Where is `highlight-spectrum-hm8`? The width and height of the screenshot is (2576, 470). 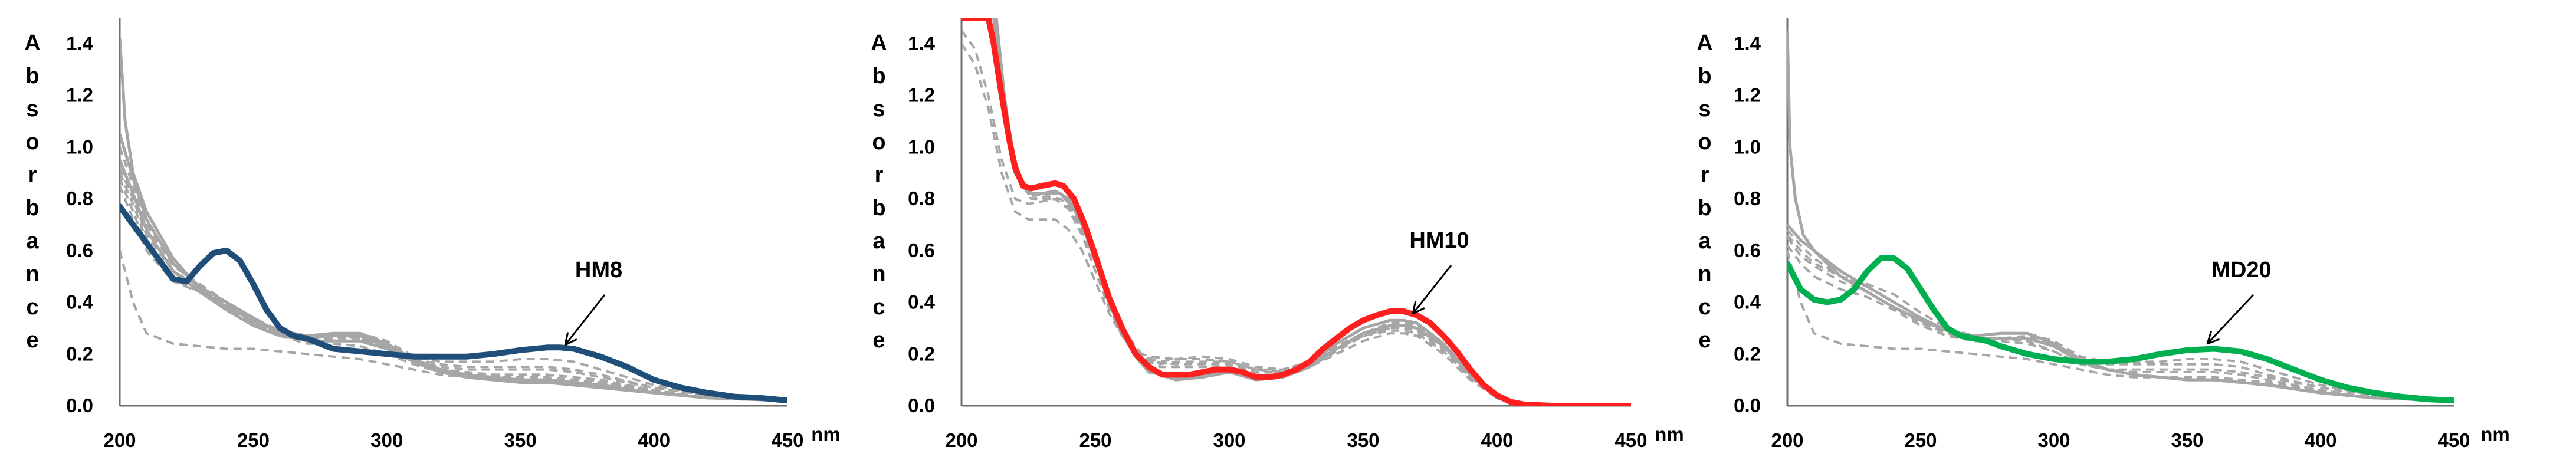
highlight-spectrum-hm8 is located at coordinates (453, 303).